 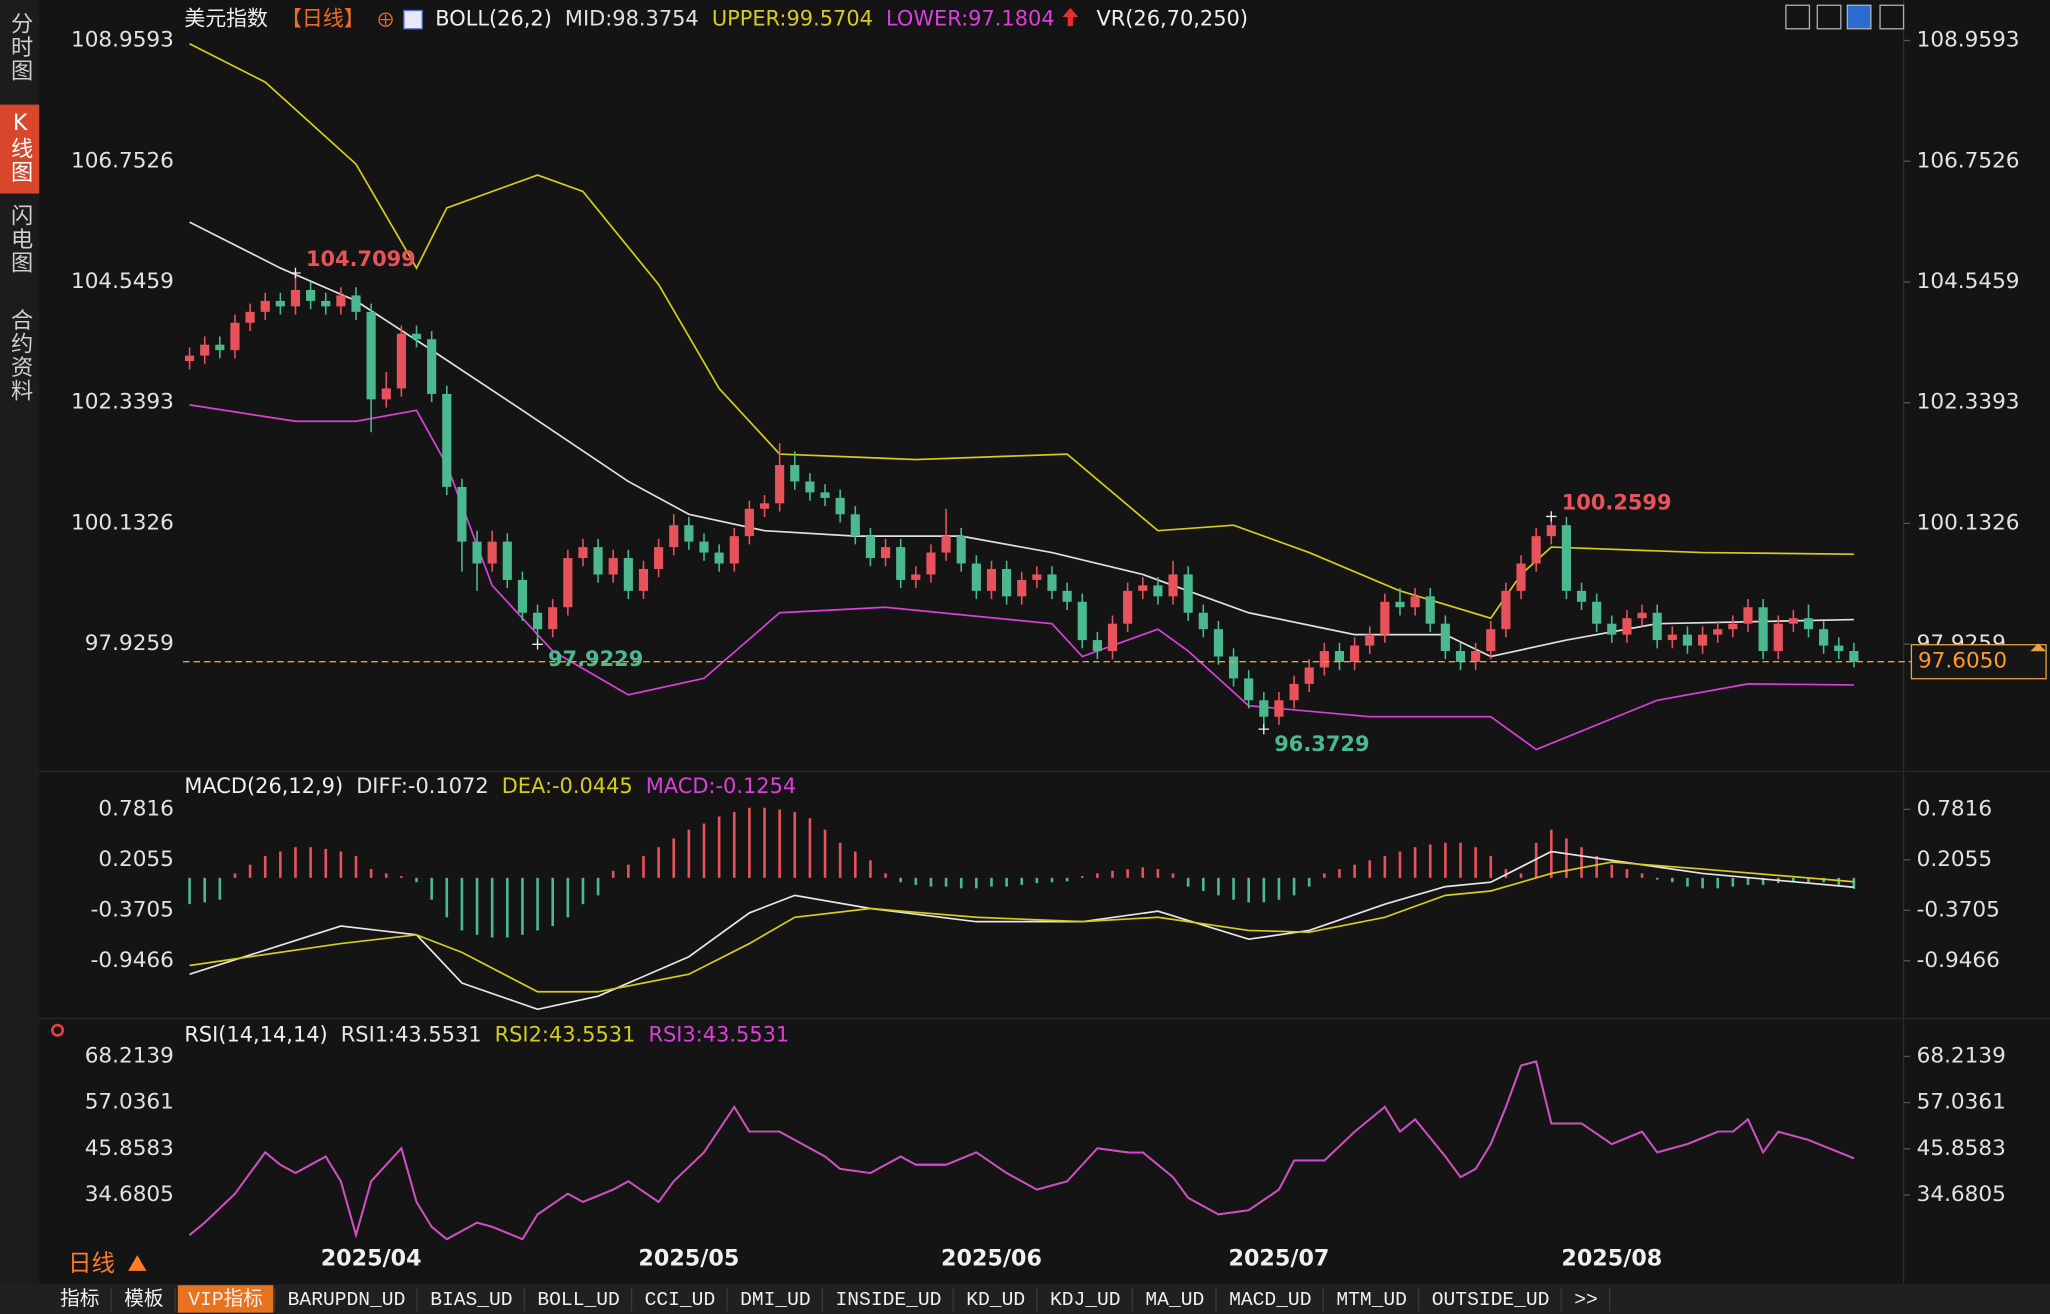 I want to click on y-tick-label: 57.0361, so click(x=1961, y=1102).